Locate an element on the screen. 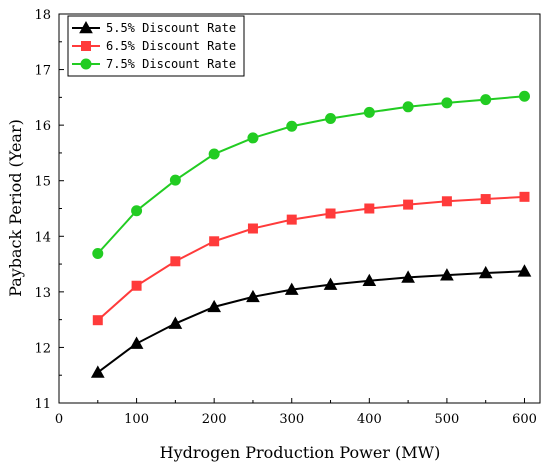 The width and height of the screenshot is (550, 469). y-tick-label: 13 is located at coordinates (42, 293).